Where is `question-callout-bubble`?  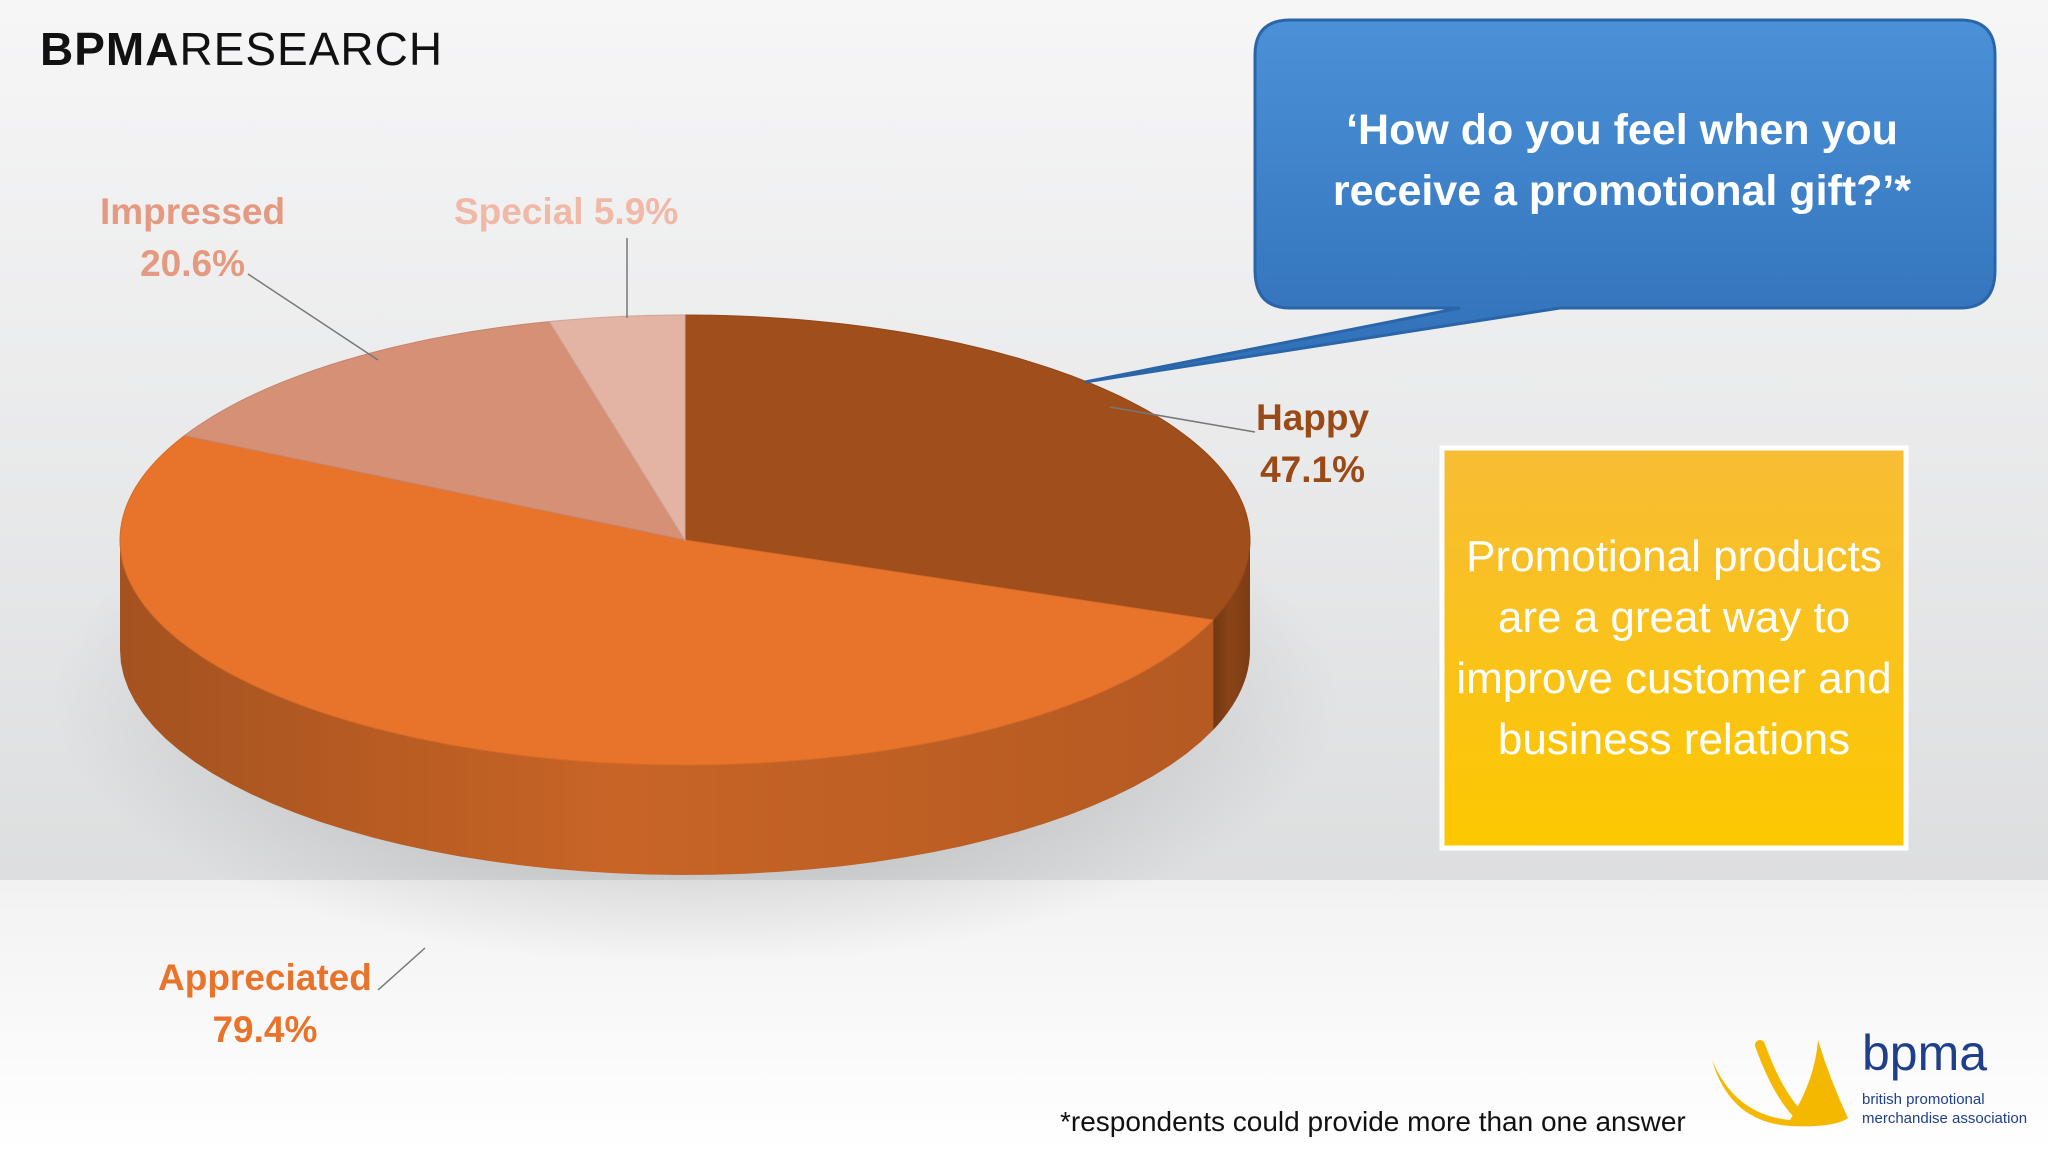 question-callout-bubble is located at coordinates (1540, 201).